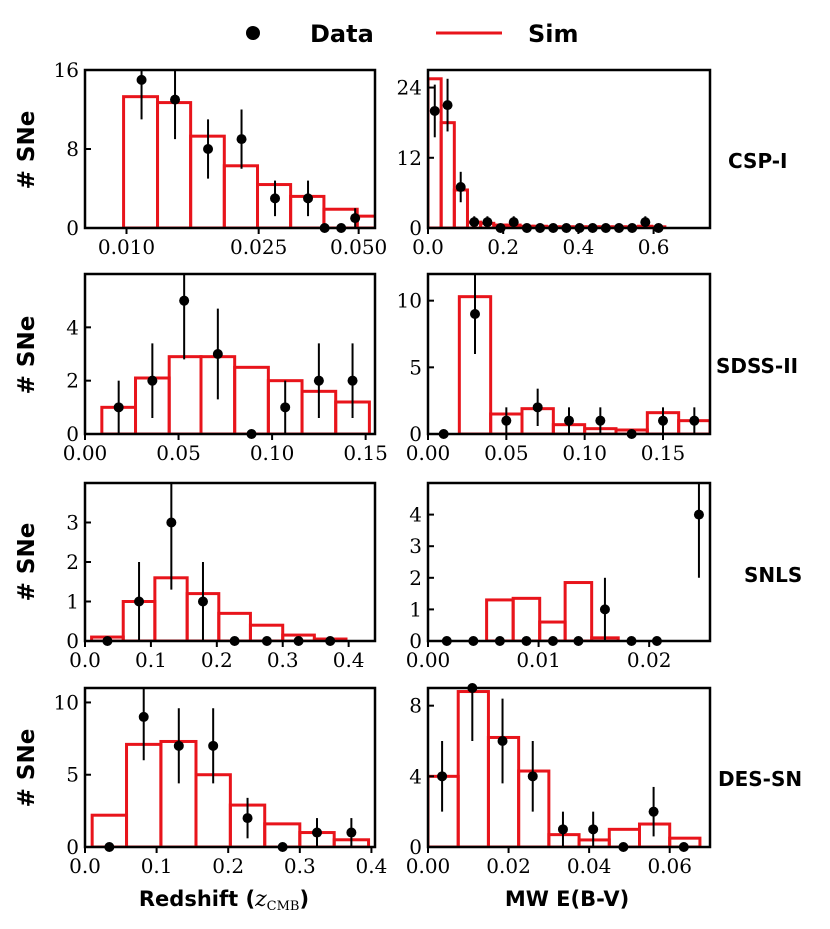  I want to click on x-tick-label: 0.0, so click(85, 660).